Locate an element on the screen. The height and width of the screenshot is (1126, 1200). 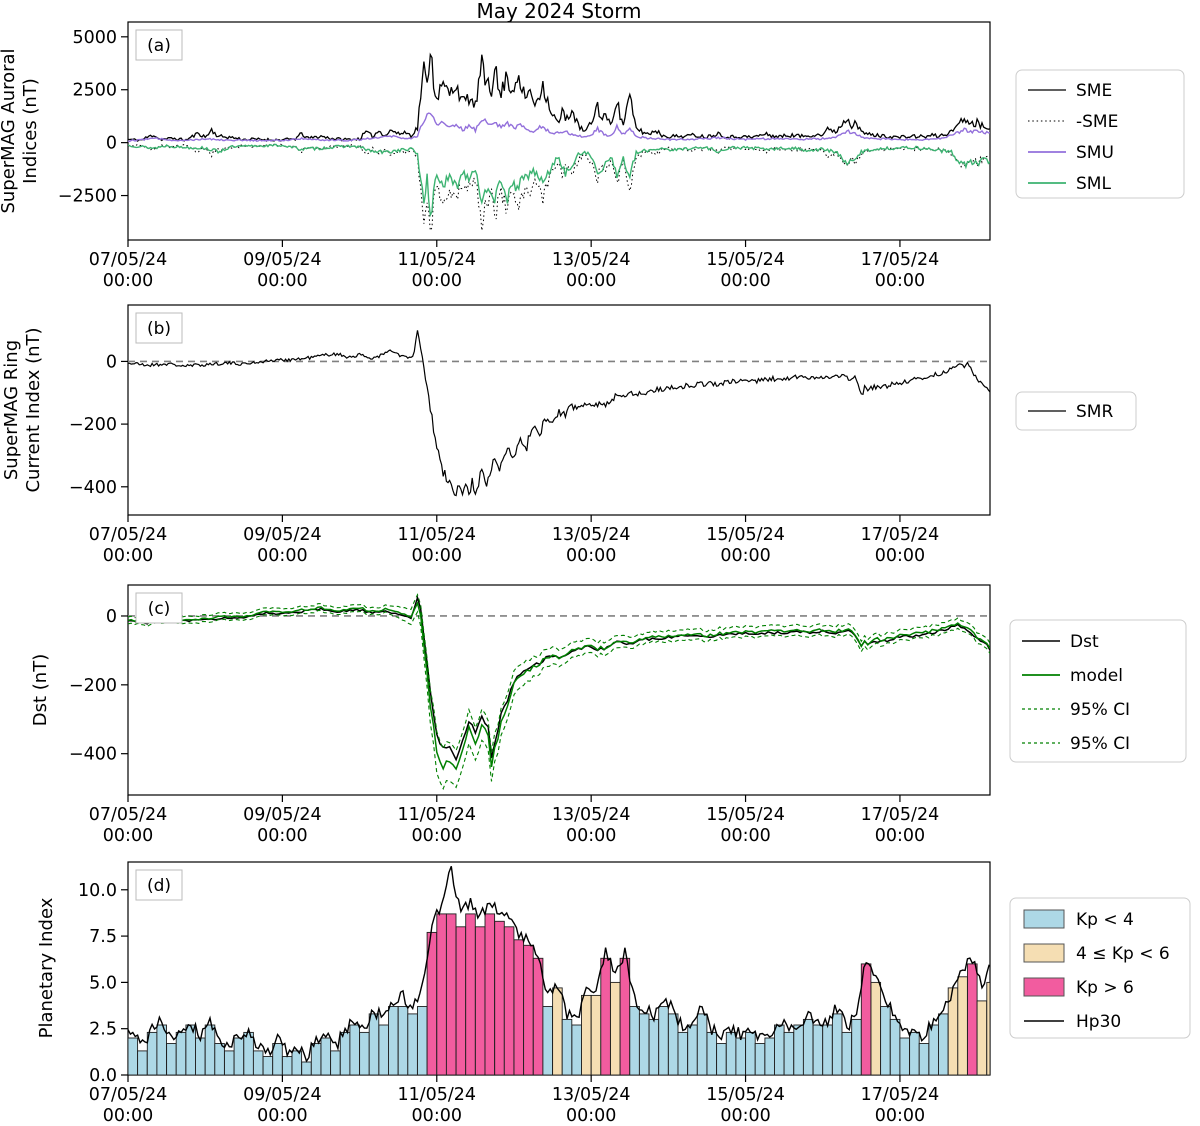
legend-label-kp-high: Kp > 6 is located at coordinates (1105, 988).